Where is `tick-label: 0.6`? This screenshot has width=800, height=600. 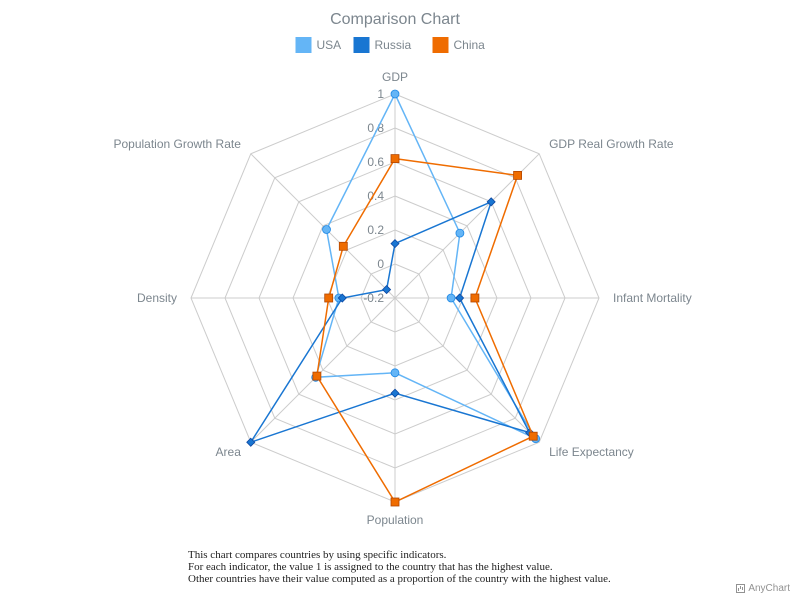
tick-label: 0.6 is located at coordinates (375, 162).